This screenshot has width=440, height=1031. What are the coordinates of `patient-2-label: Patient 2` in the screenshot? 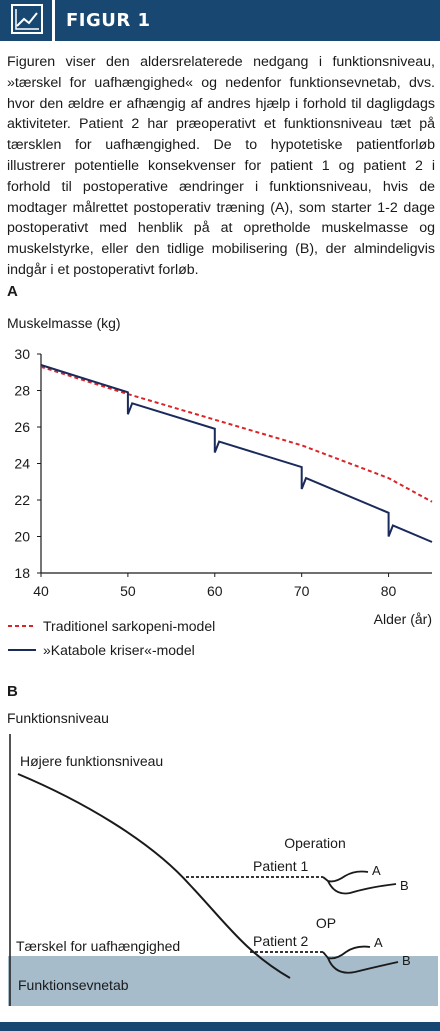 It's located at (280, 941).